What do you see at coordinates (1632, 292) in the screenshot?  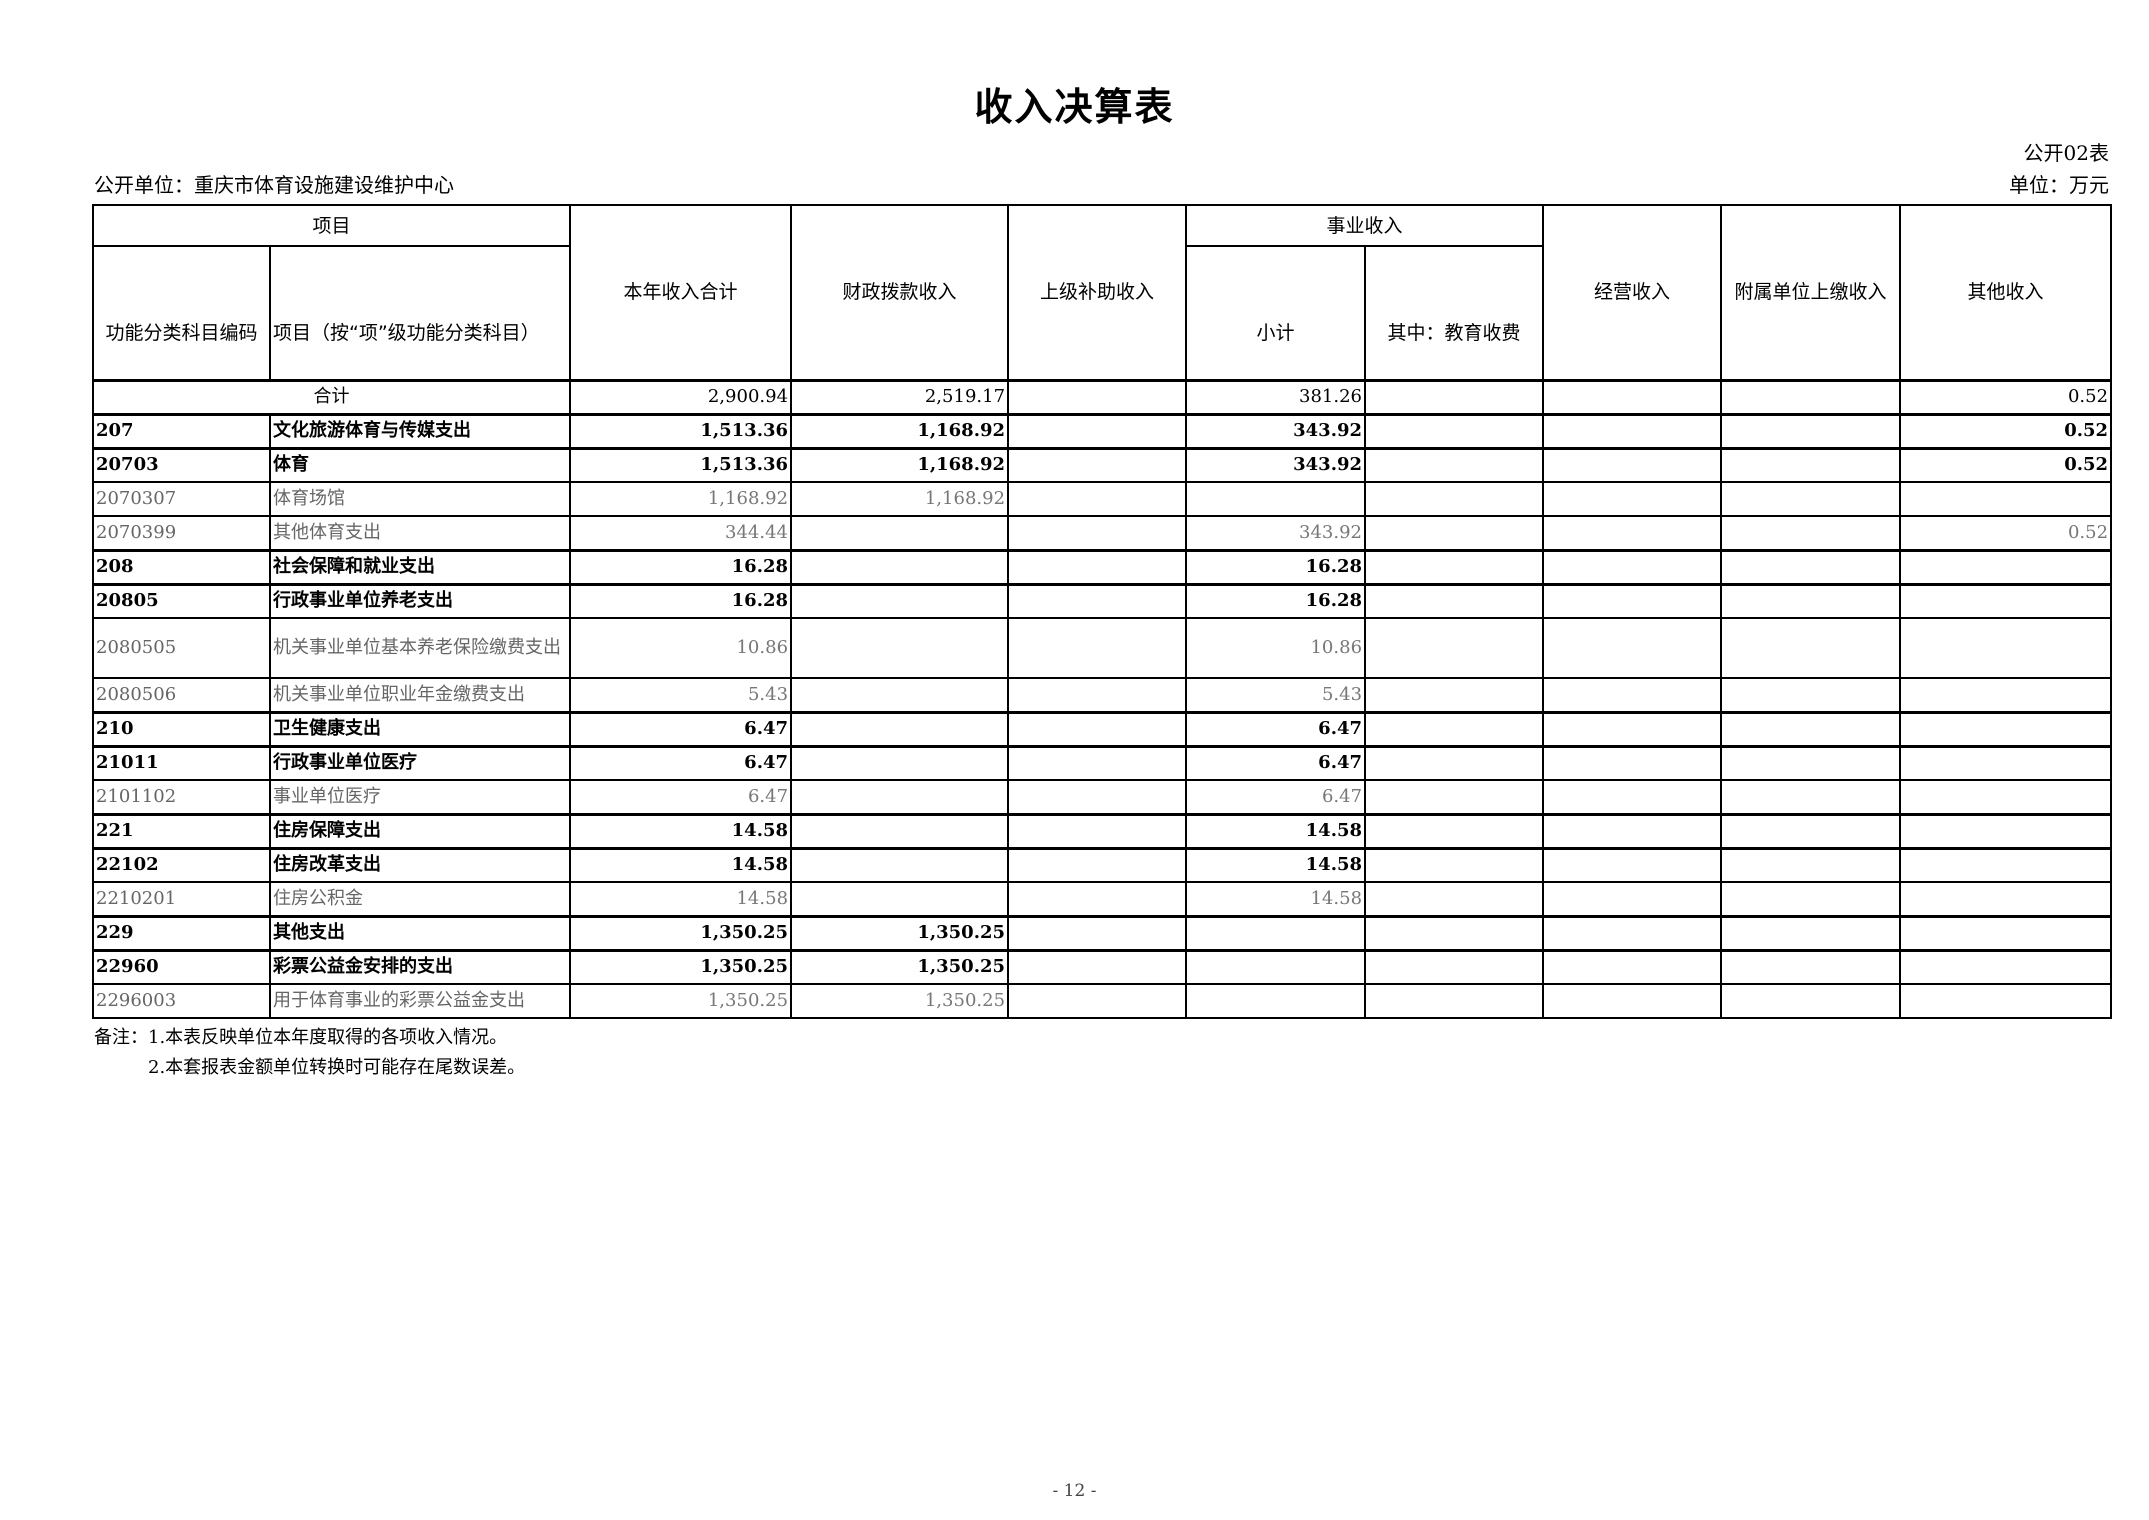 I see `header-operating: 经营收入` at bounding box center [1632, 292].